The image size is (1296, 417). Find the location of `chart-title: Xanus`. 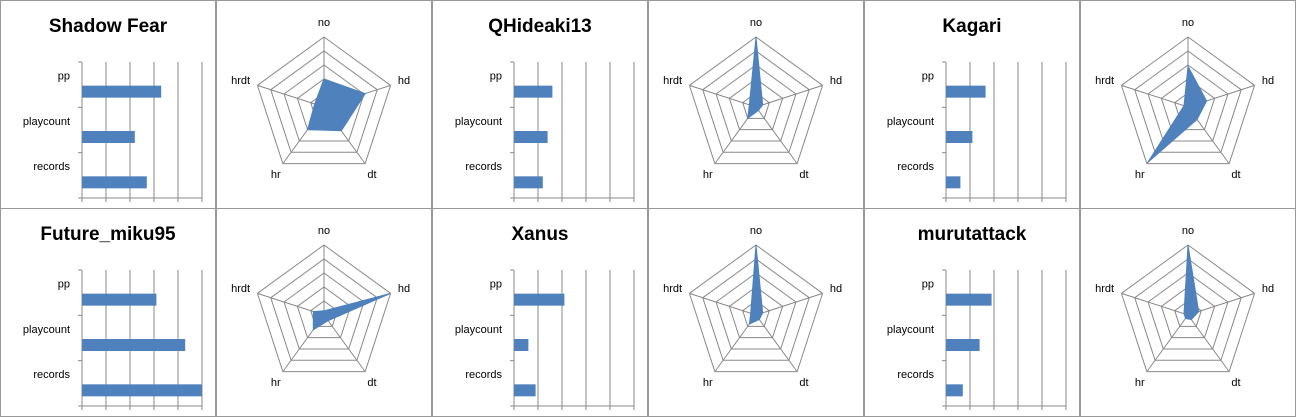

chart-title: Xanus is located at coordinates (539, 234).